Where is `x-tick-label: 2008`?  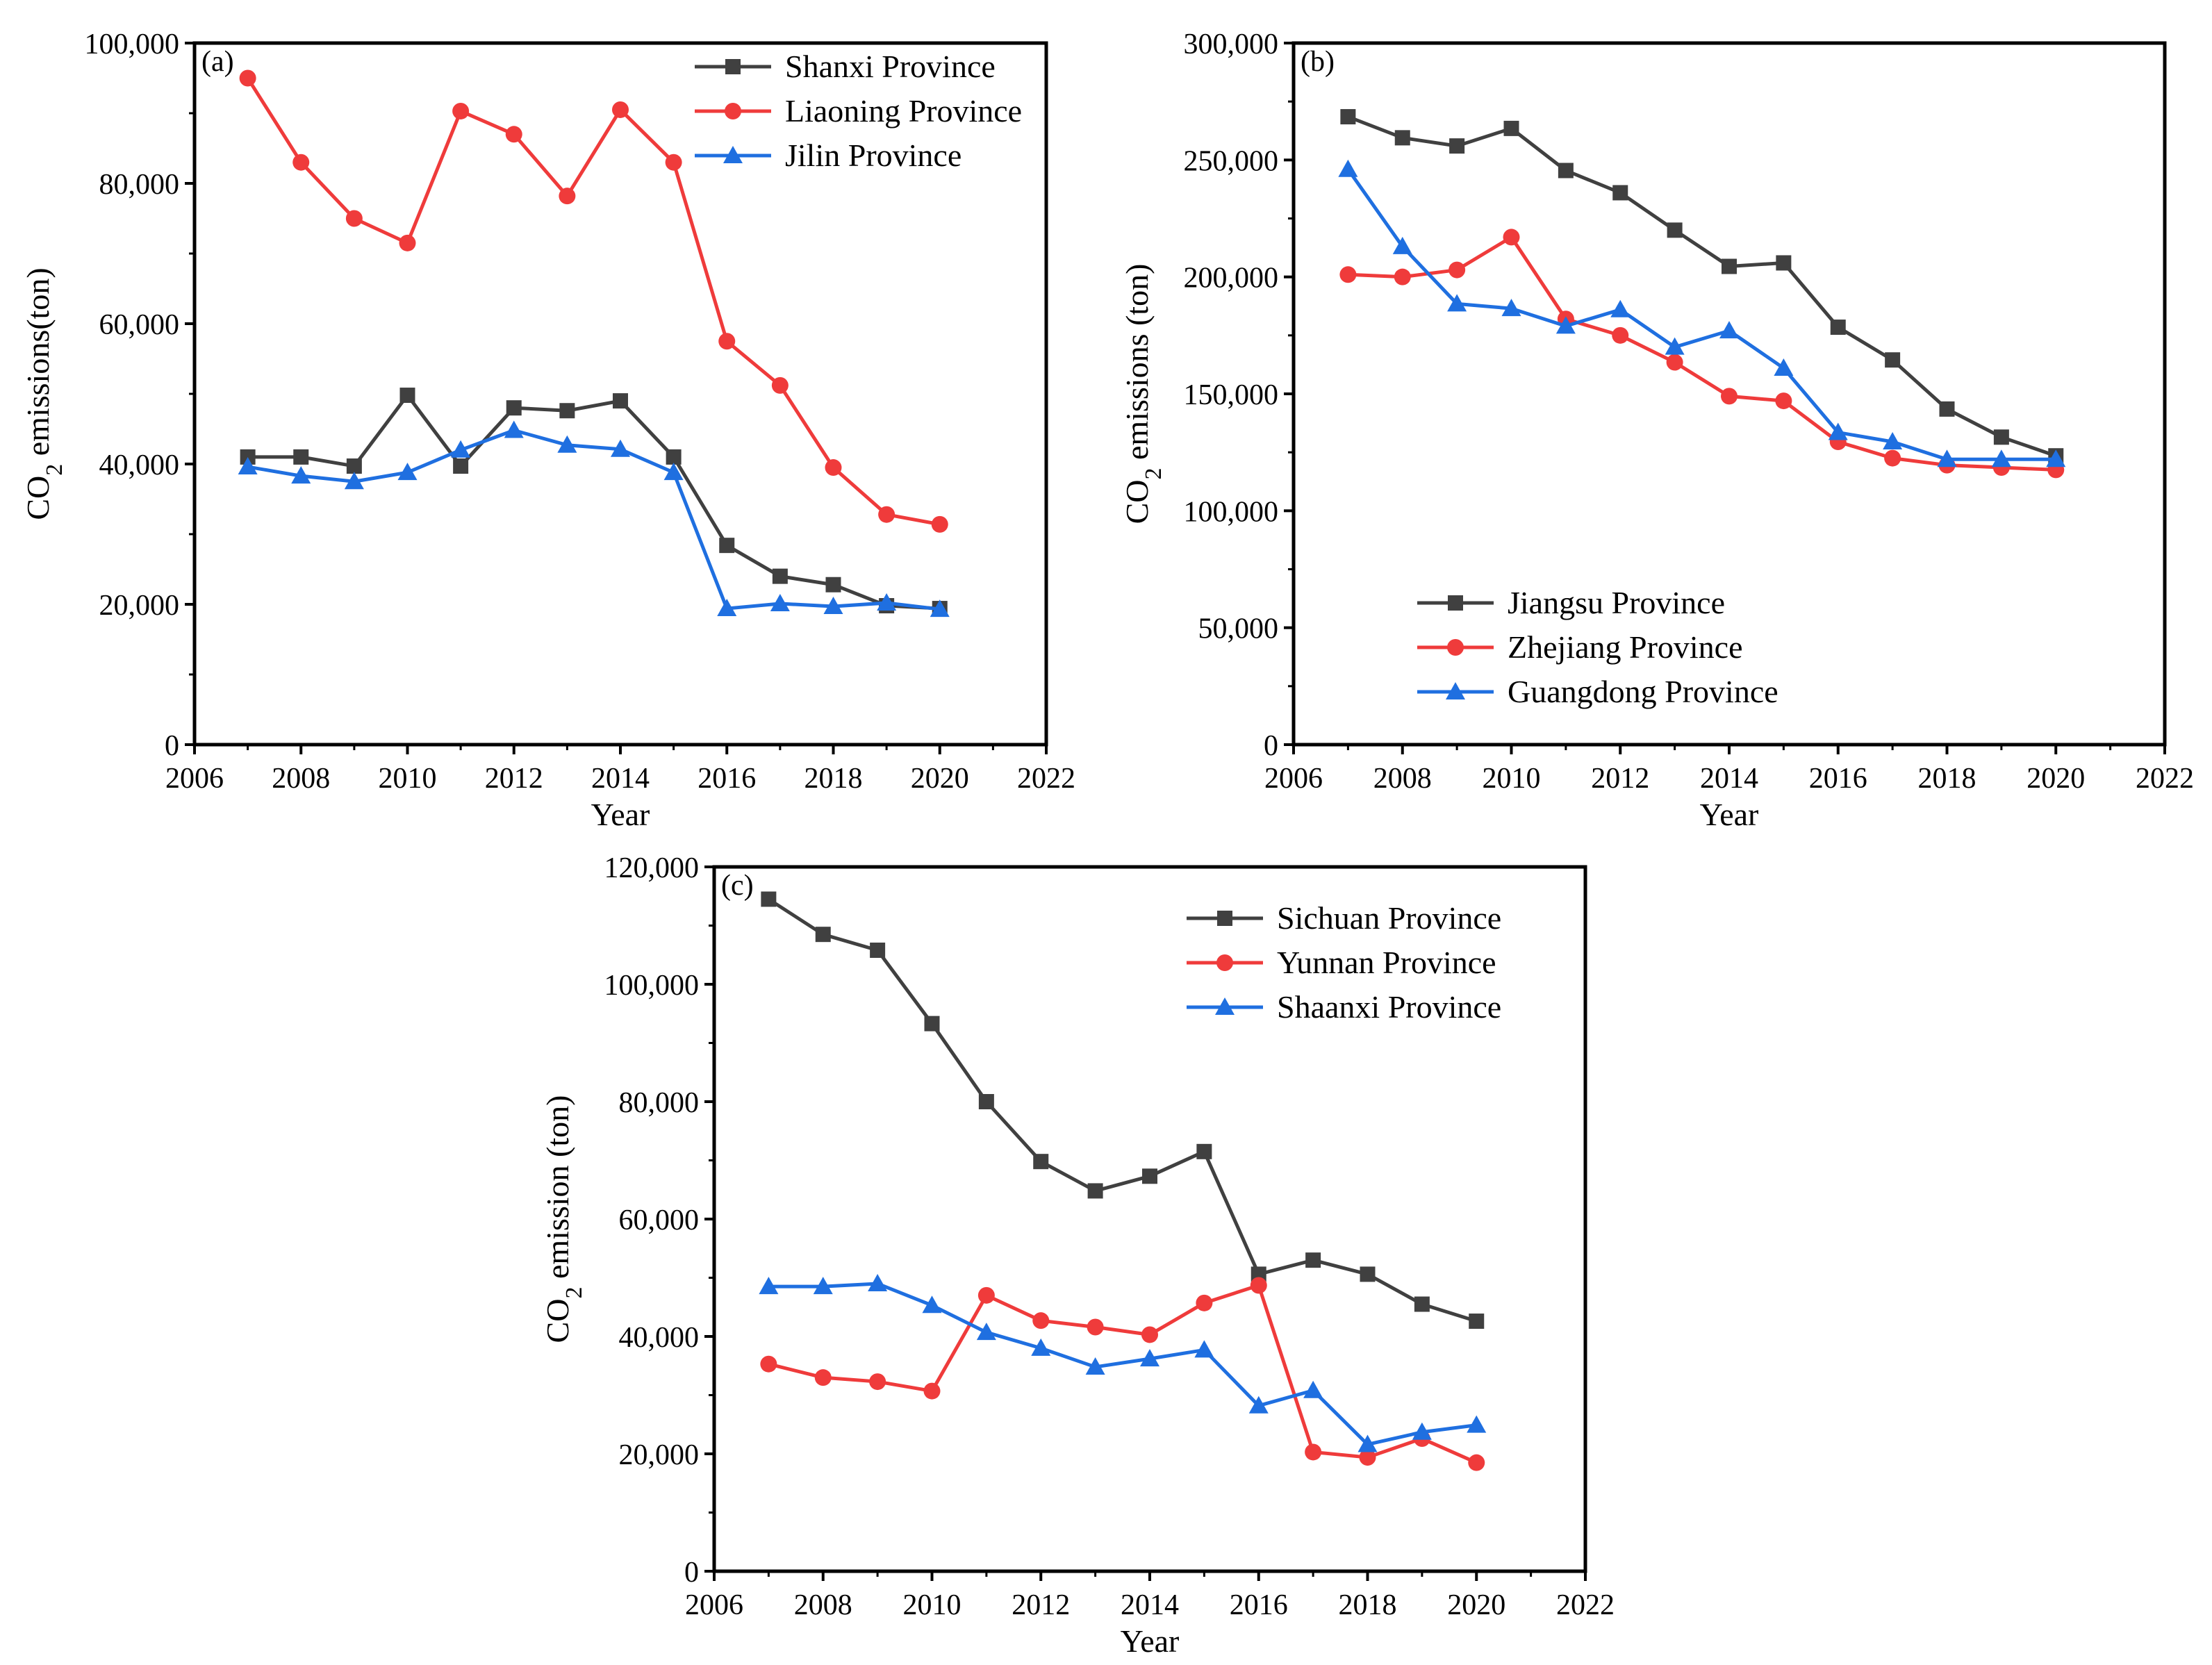
x-tick-label: 2008 is located at coordinates (823, 1605).